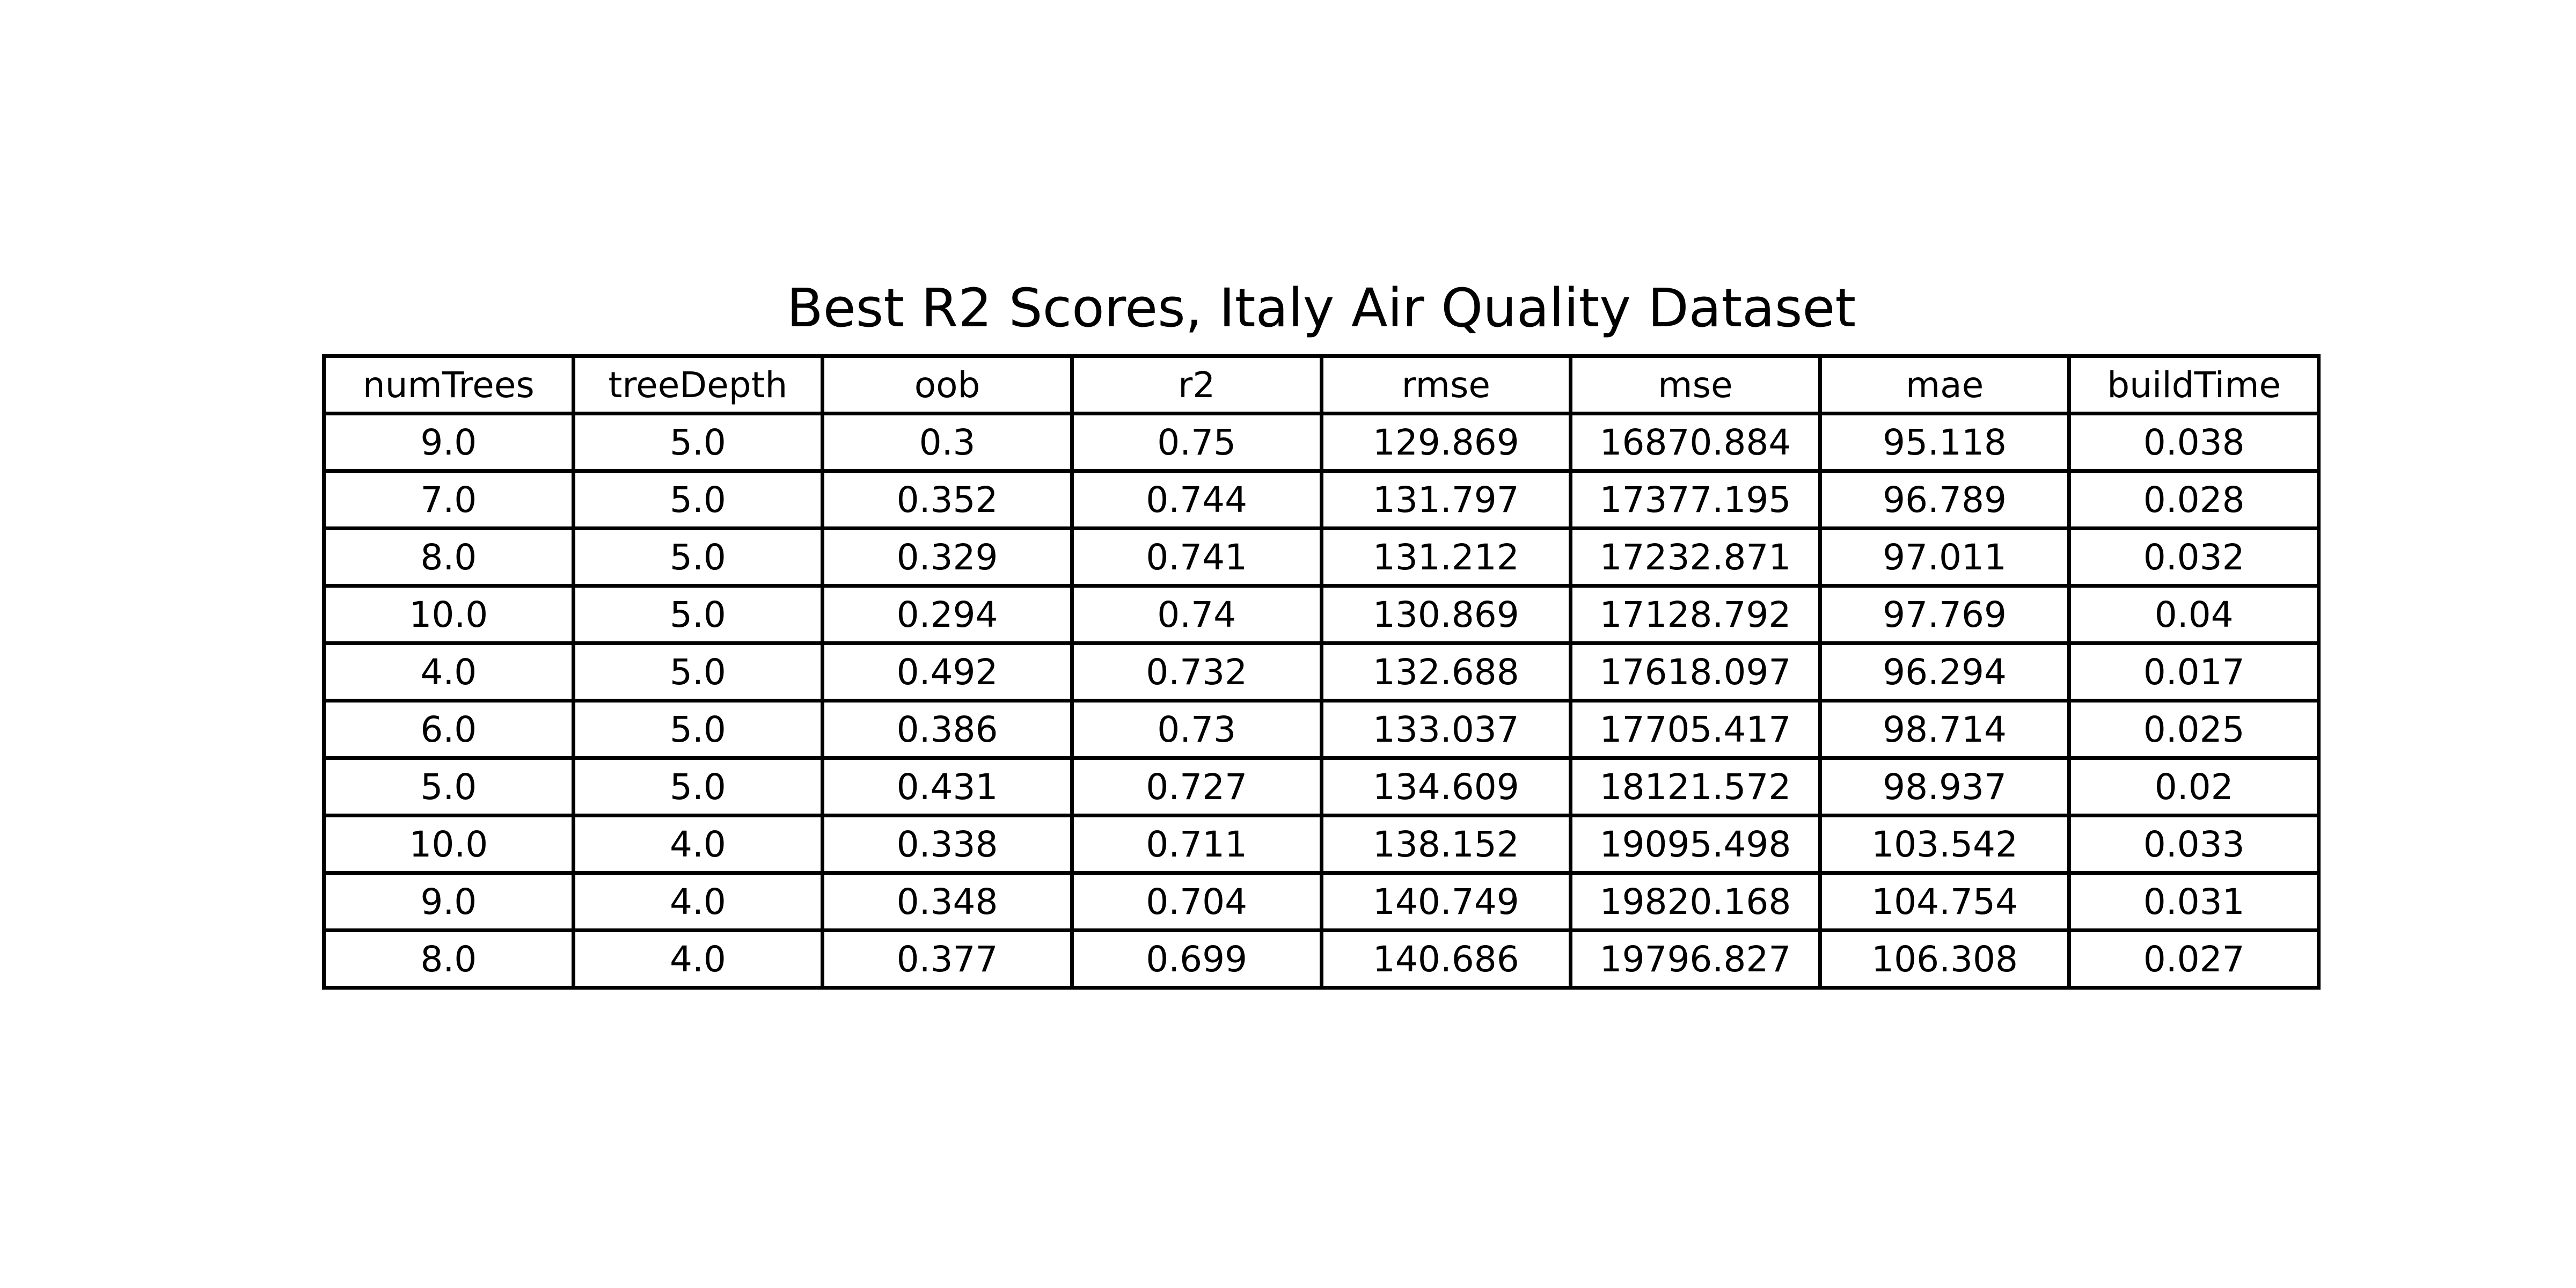 This screenshot has width=2576, height=1288. I want to click on column-header-numtrees: numTrees, so click(448, 384).